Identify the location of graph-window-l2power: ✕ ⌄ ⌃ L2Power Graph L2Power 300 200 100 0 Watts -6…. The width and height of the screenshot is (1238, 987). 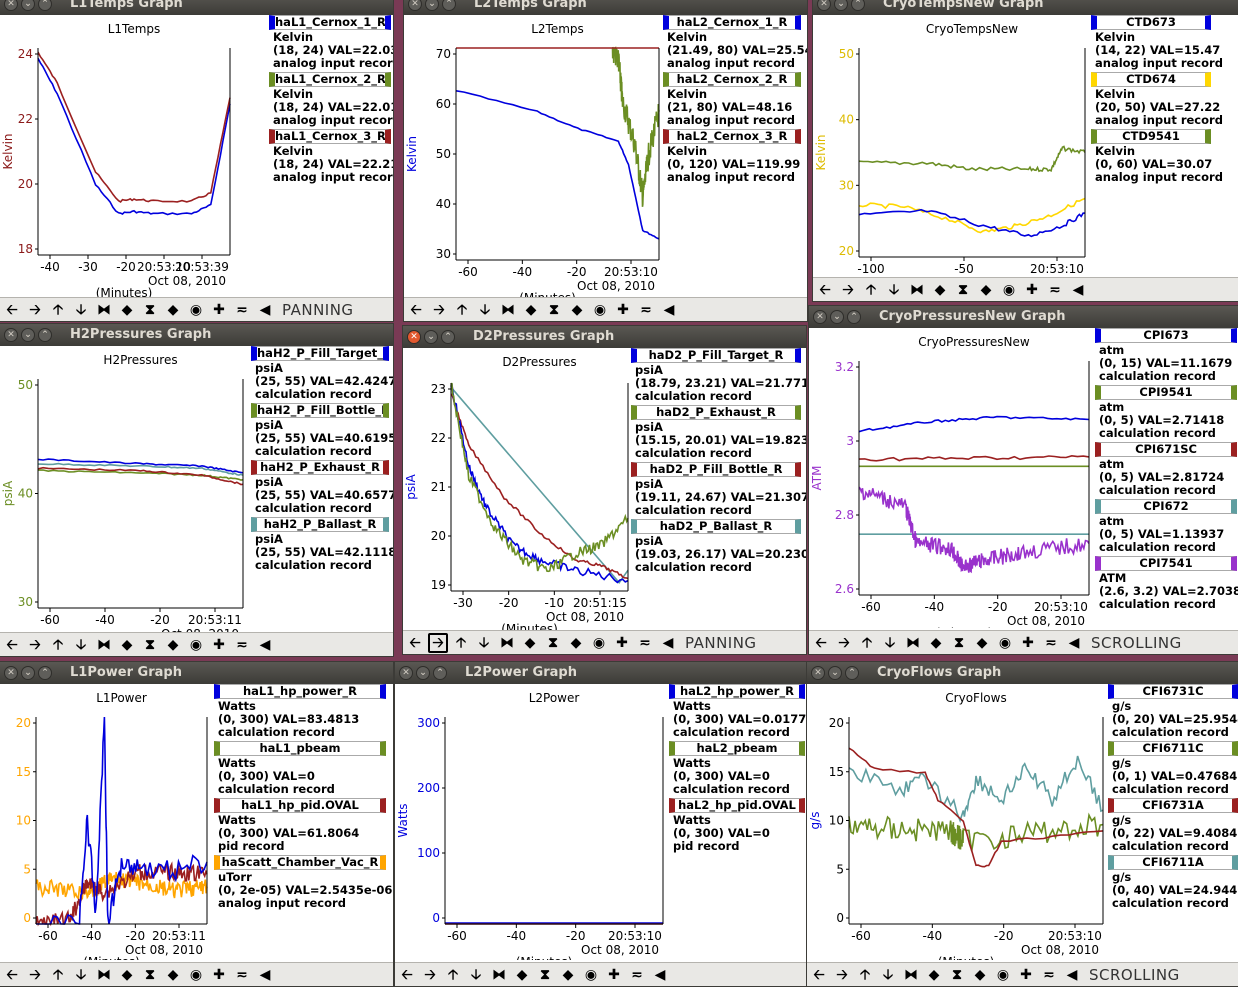
(601, 824).